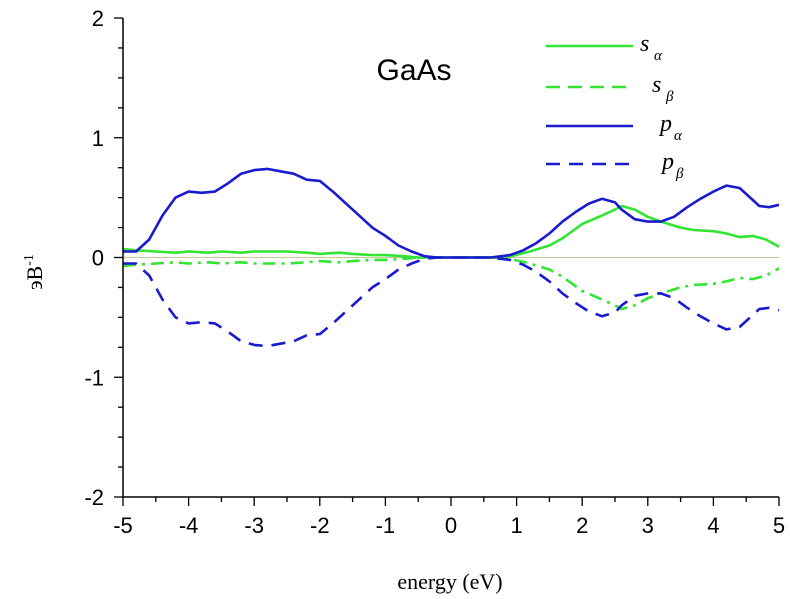 The width and height of the screenshot is (790, 599). What do you see at coordinates (665, 124) in the screenshot?
I see `legend-label-p-alpha: p` at bounding box center [665, 124].